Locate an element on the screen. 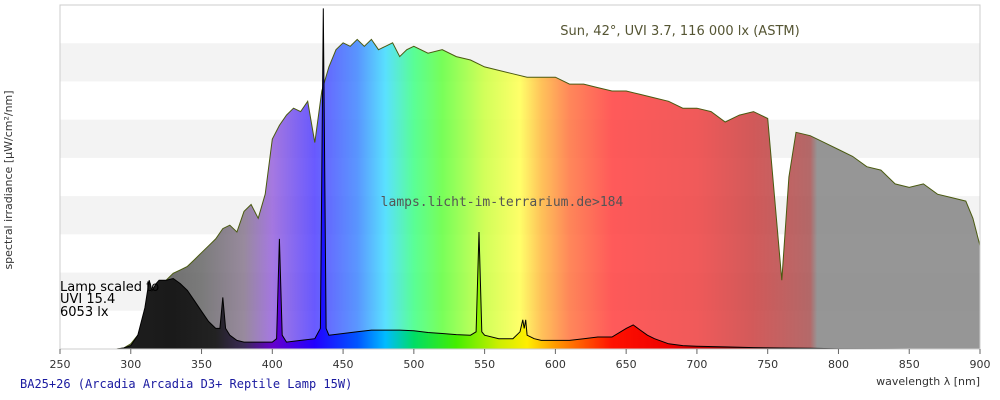  watermark: lamps.licht-im-terrarium.de>184 is located at coordinates (502, 202).